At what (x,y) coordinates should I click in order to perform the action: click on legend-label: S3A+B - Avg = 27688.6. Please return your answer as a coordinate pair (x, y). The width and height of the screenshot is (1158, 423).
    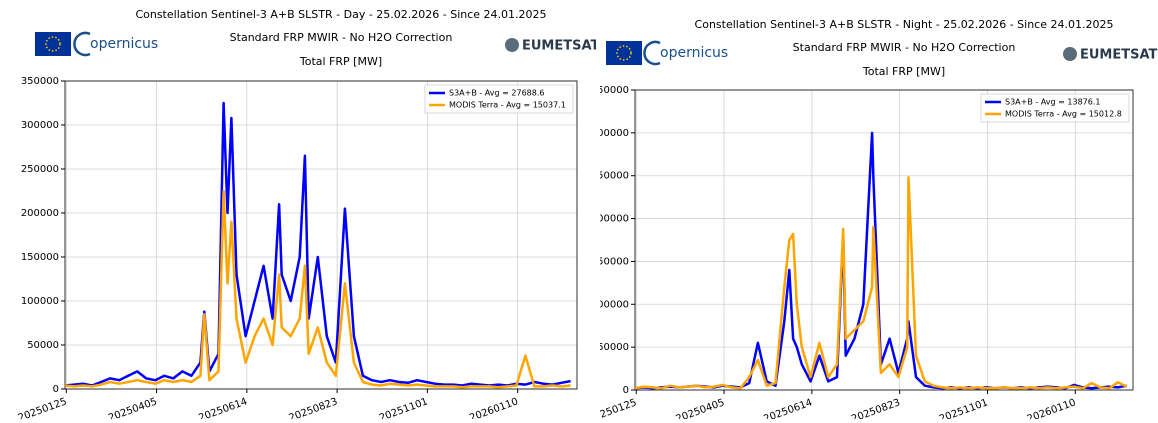
    Looking at the image, I should click on (497, 93).